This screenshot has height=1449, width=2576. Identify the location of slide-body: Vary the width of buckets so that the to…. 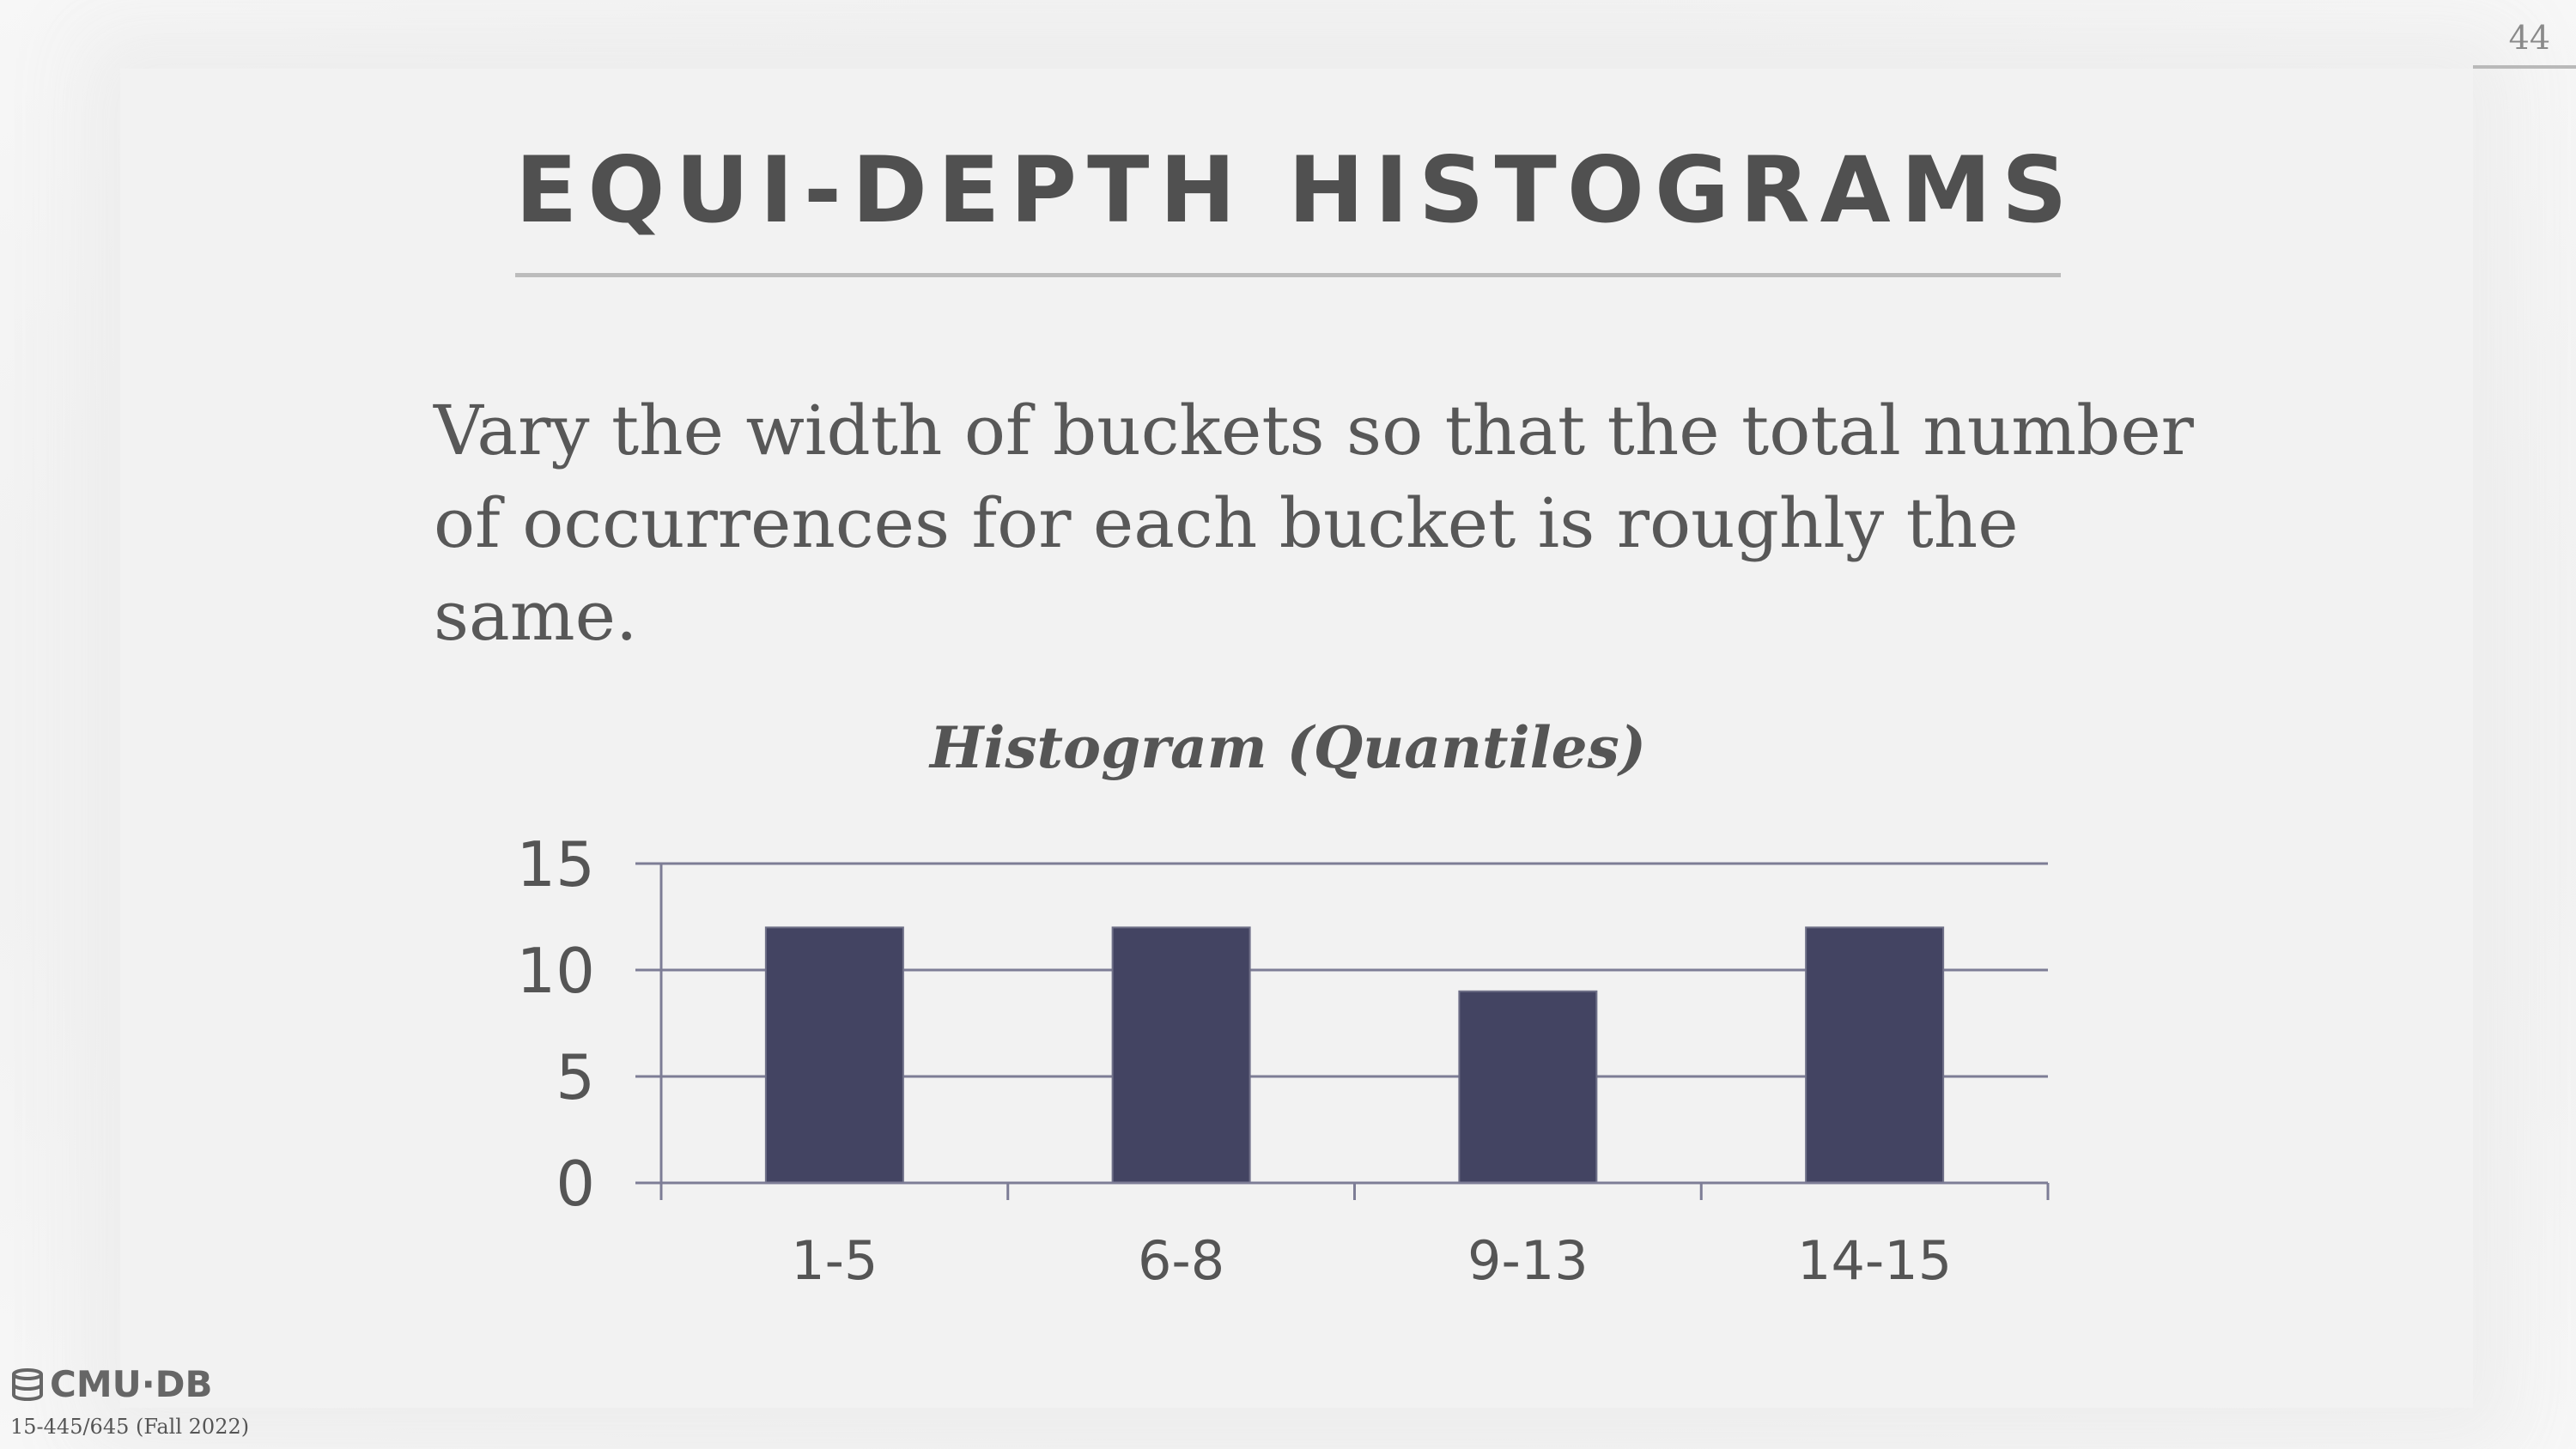
(1335, 524).